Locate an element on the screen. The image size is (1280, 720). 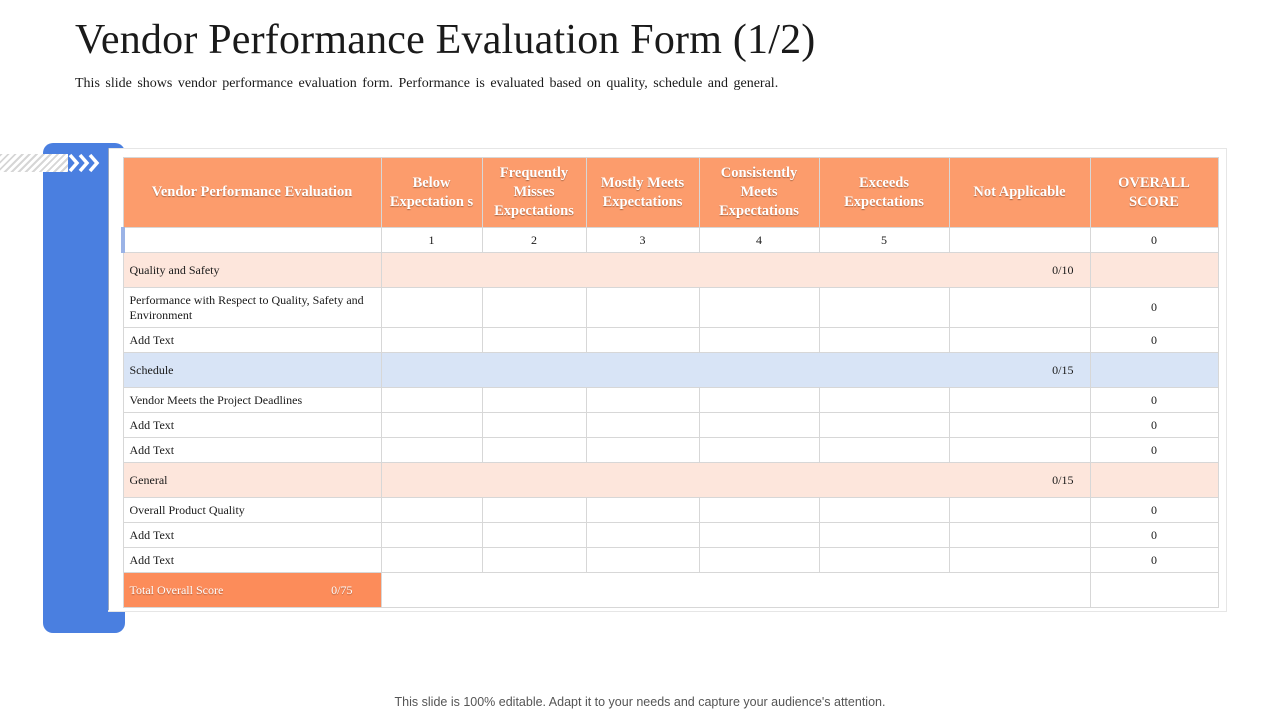
section-label: Quality and Safety is located at coordinates (252, 270).